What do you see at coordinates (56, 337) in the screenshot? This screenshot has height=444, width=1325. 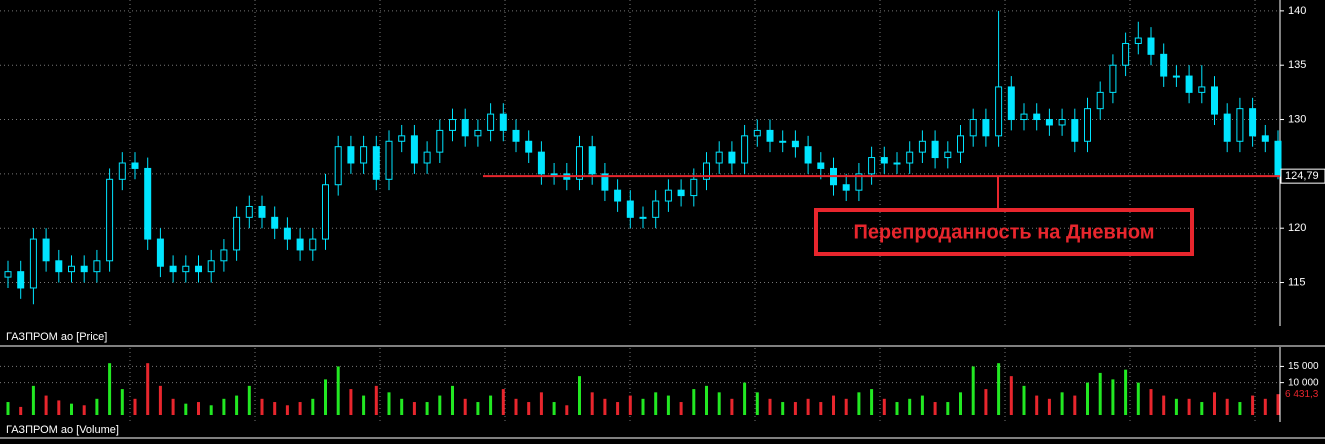 I see `price-panel-label: ГАЗПРОМ ао [Price]` at bounding box center [56, 337].